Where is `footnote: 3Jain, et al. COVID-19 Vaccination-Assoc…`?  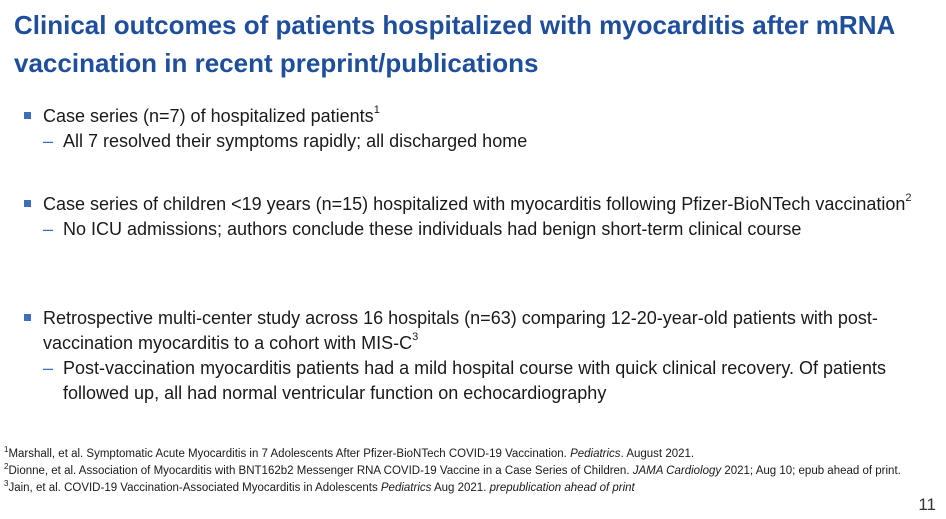 footnote: 3Jain, et al. COVID-19 Vaccination-Assoc… is located at coordinates (454, 488).